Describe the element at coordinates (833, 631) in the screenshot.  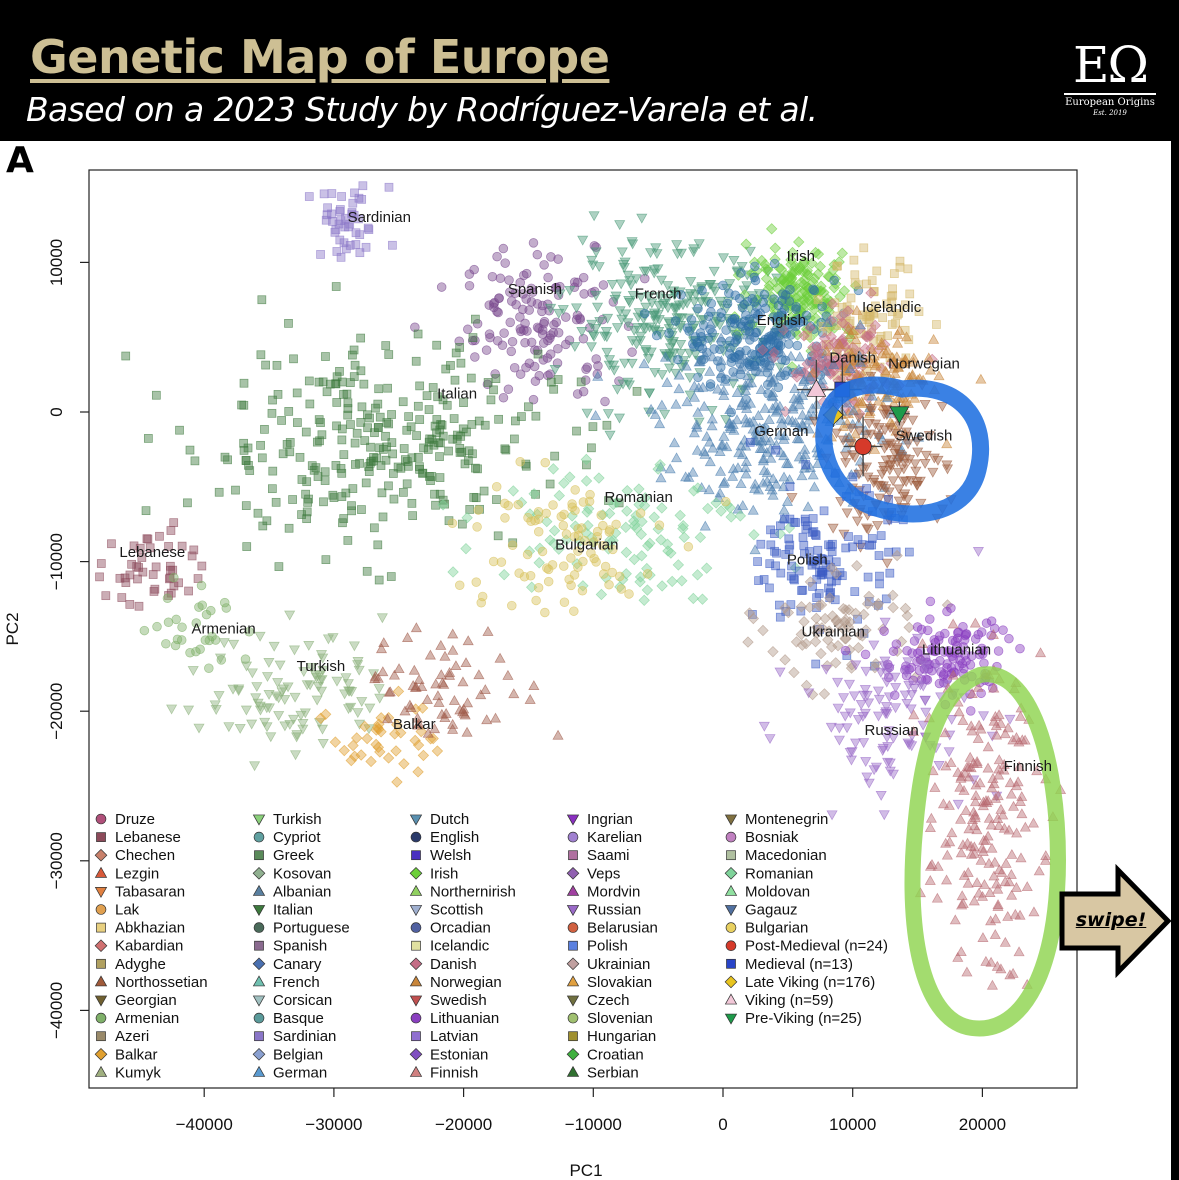
I see `cluster-label: Ukrainian` at that location.